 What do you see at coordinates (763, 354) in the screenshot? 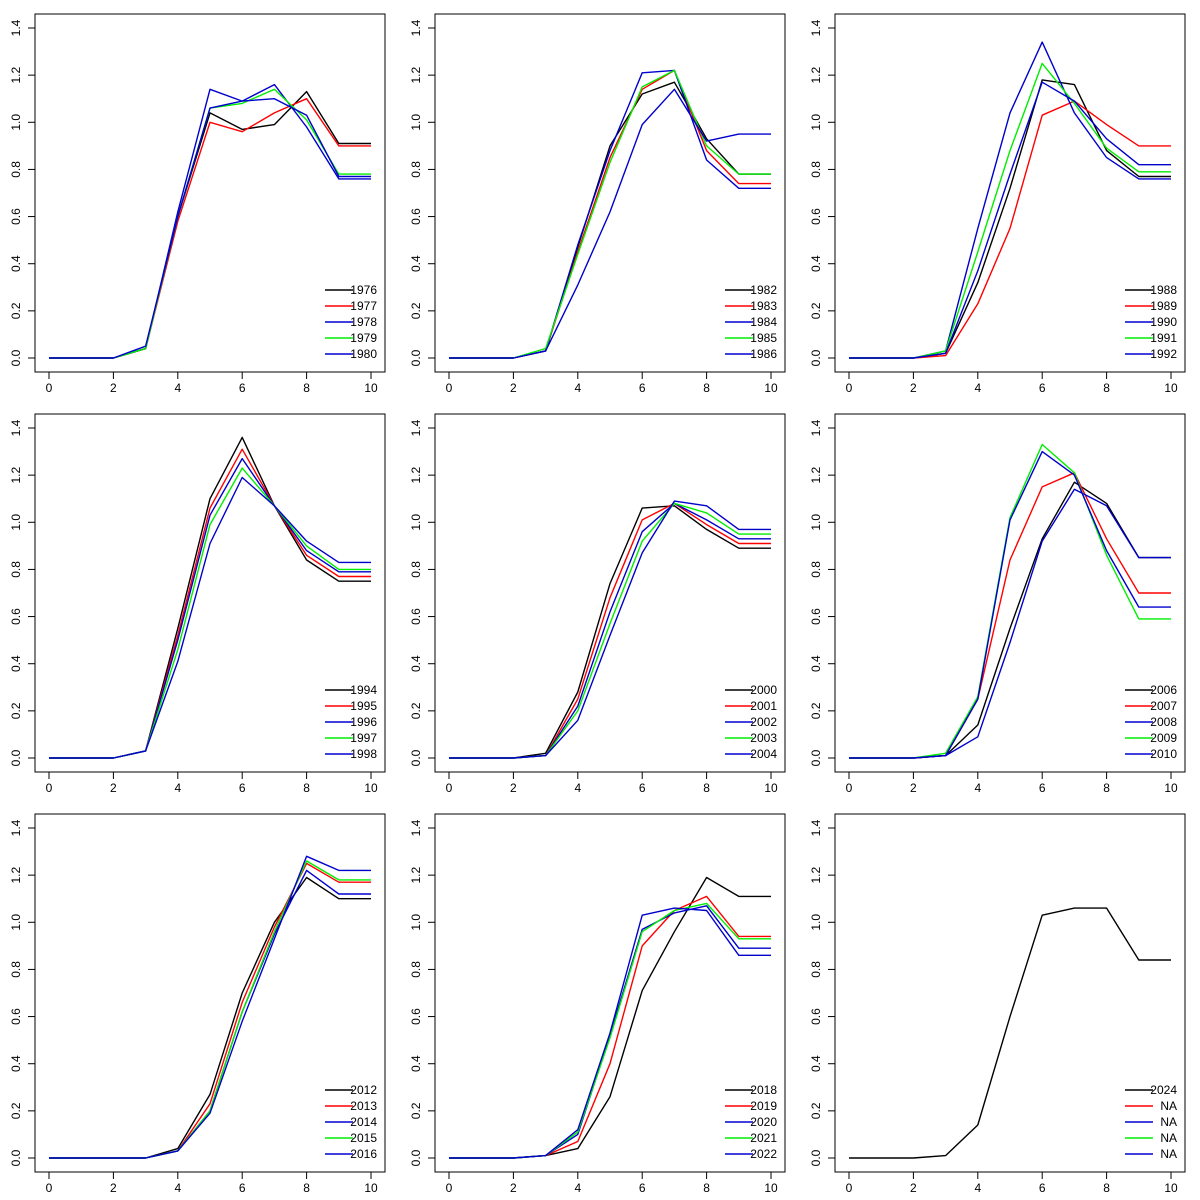
I see `legend-label: 1986` at bounding box center [763, 354].